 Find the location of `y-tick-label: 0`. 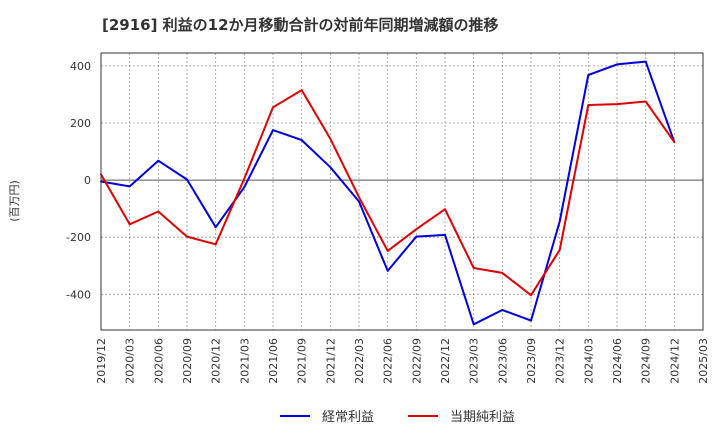

y-tick-label: 0 is located at coordinates (87, 180).